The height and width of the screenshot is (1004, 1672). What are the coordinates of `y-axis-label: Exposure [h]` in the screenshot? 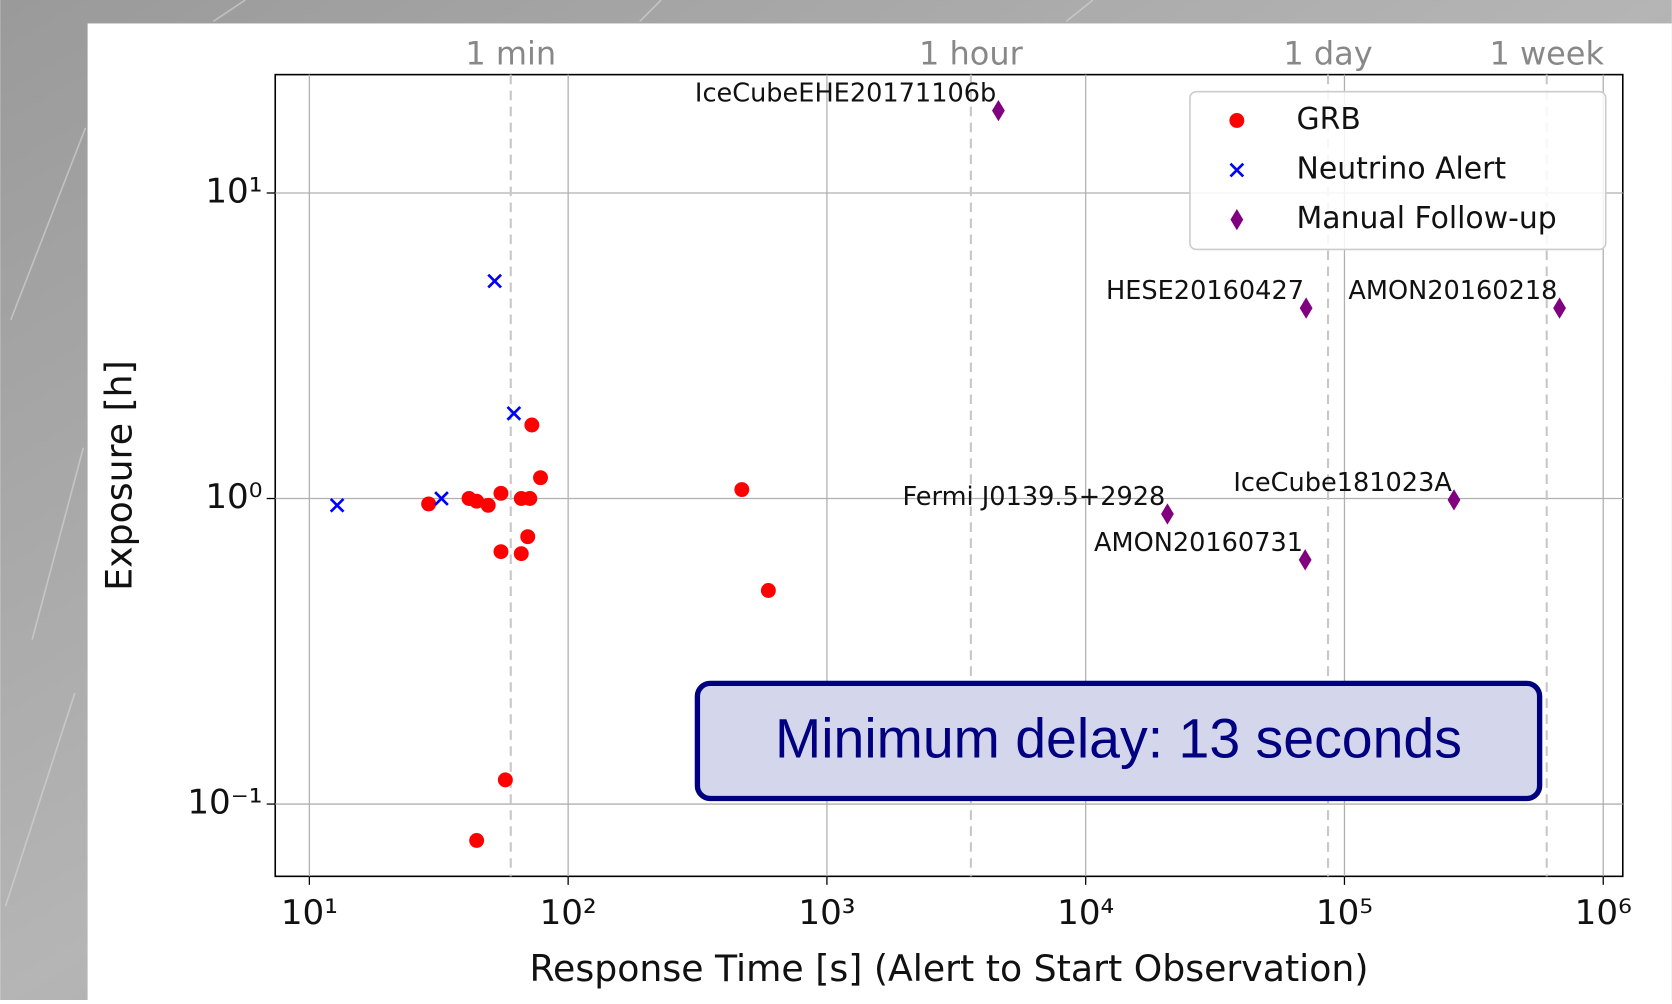 It's located at (119, 475).